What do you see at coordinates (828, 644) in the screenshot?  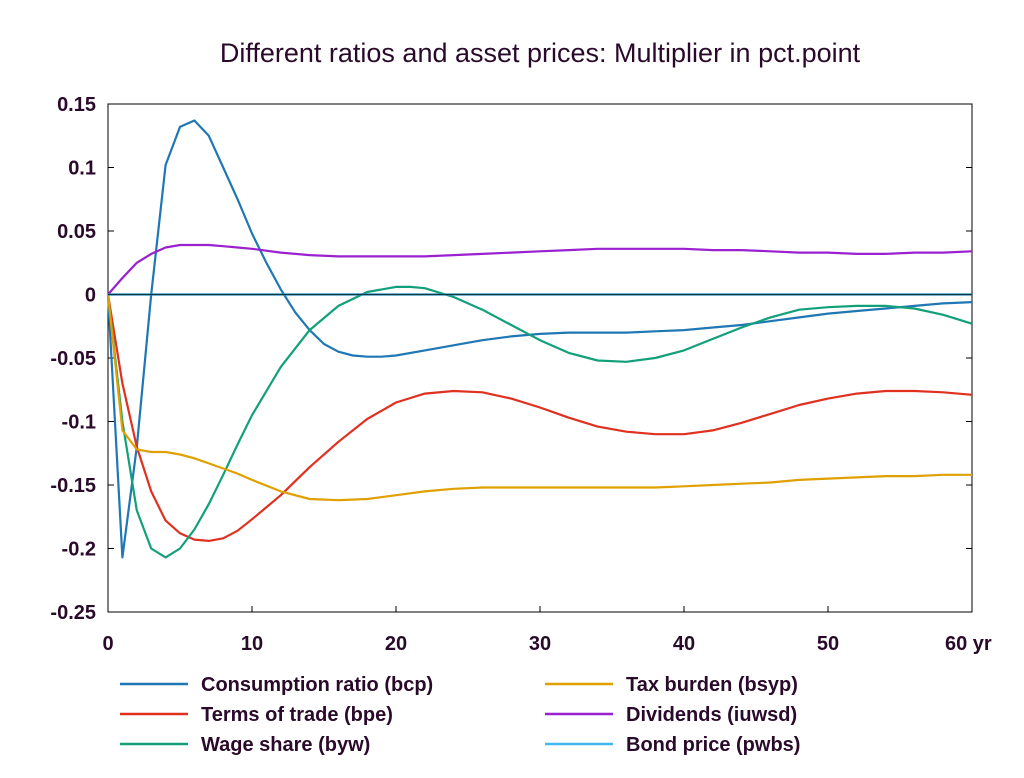 I see `x-tick-label: 50` at bounding box center [828, 644].